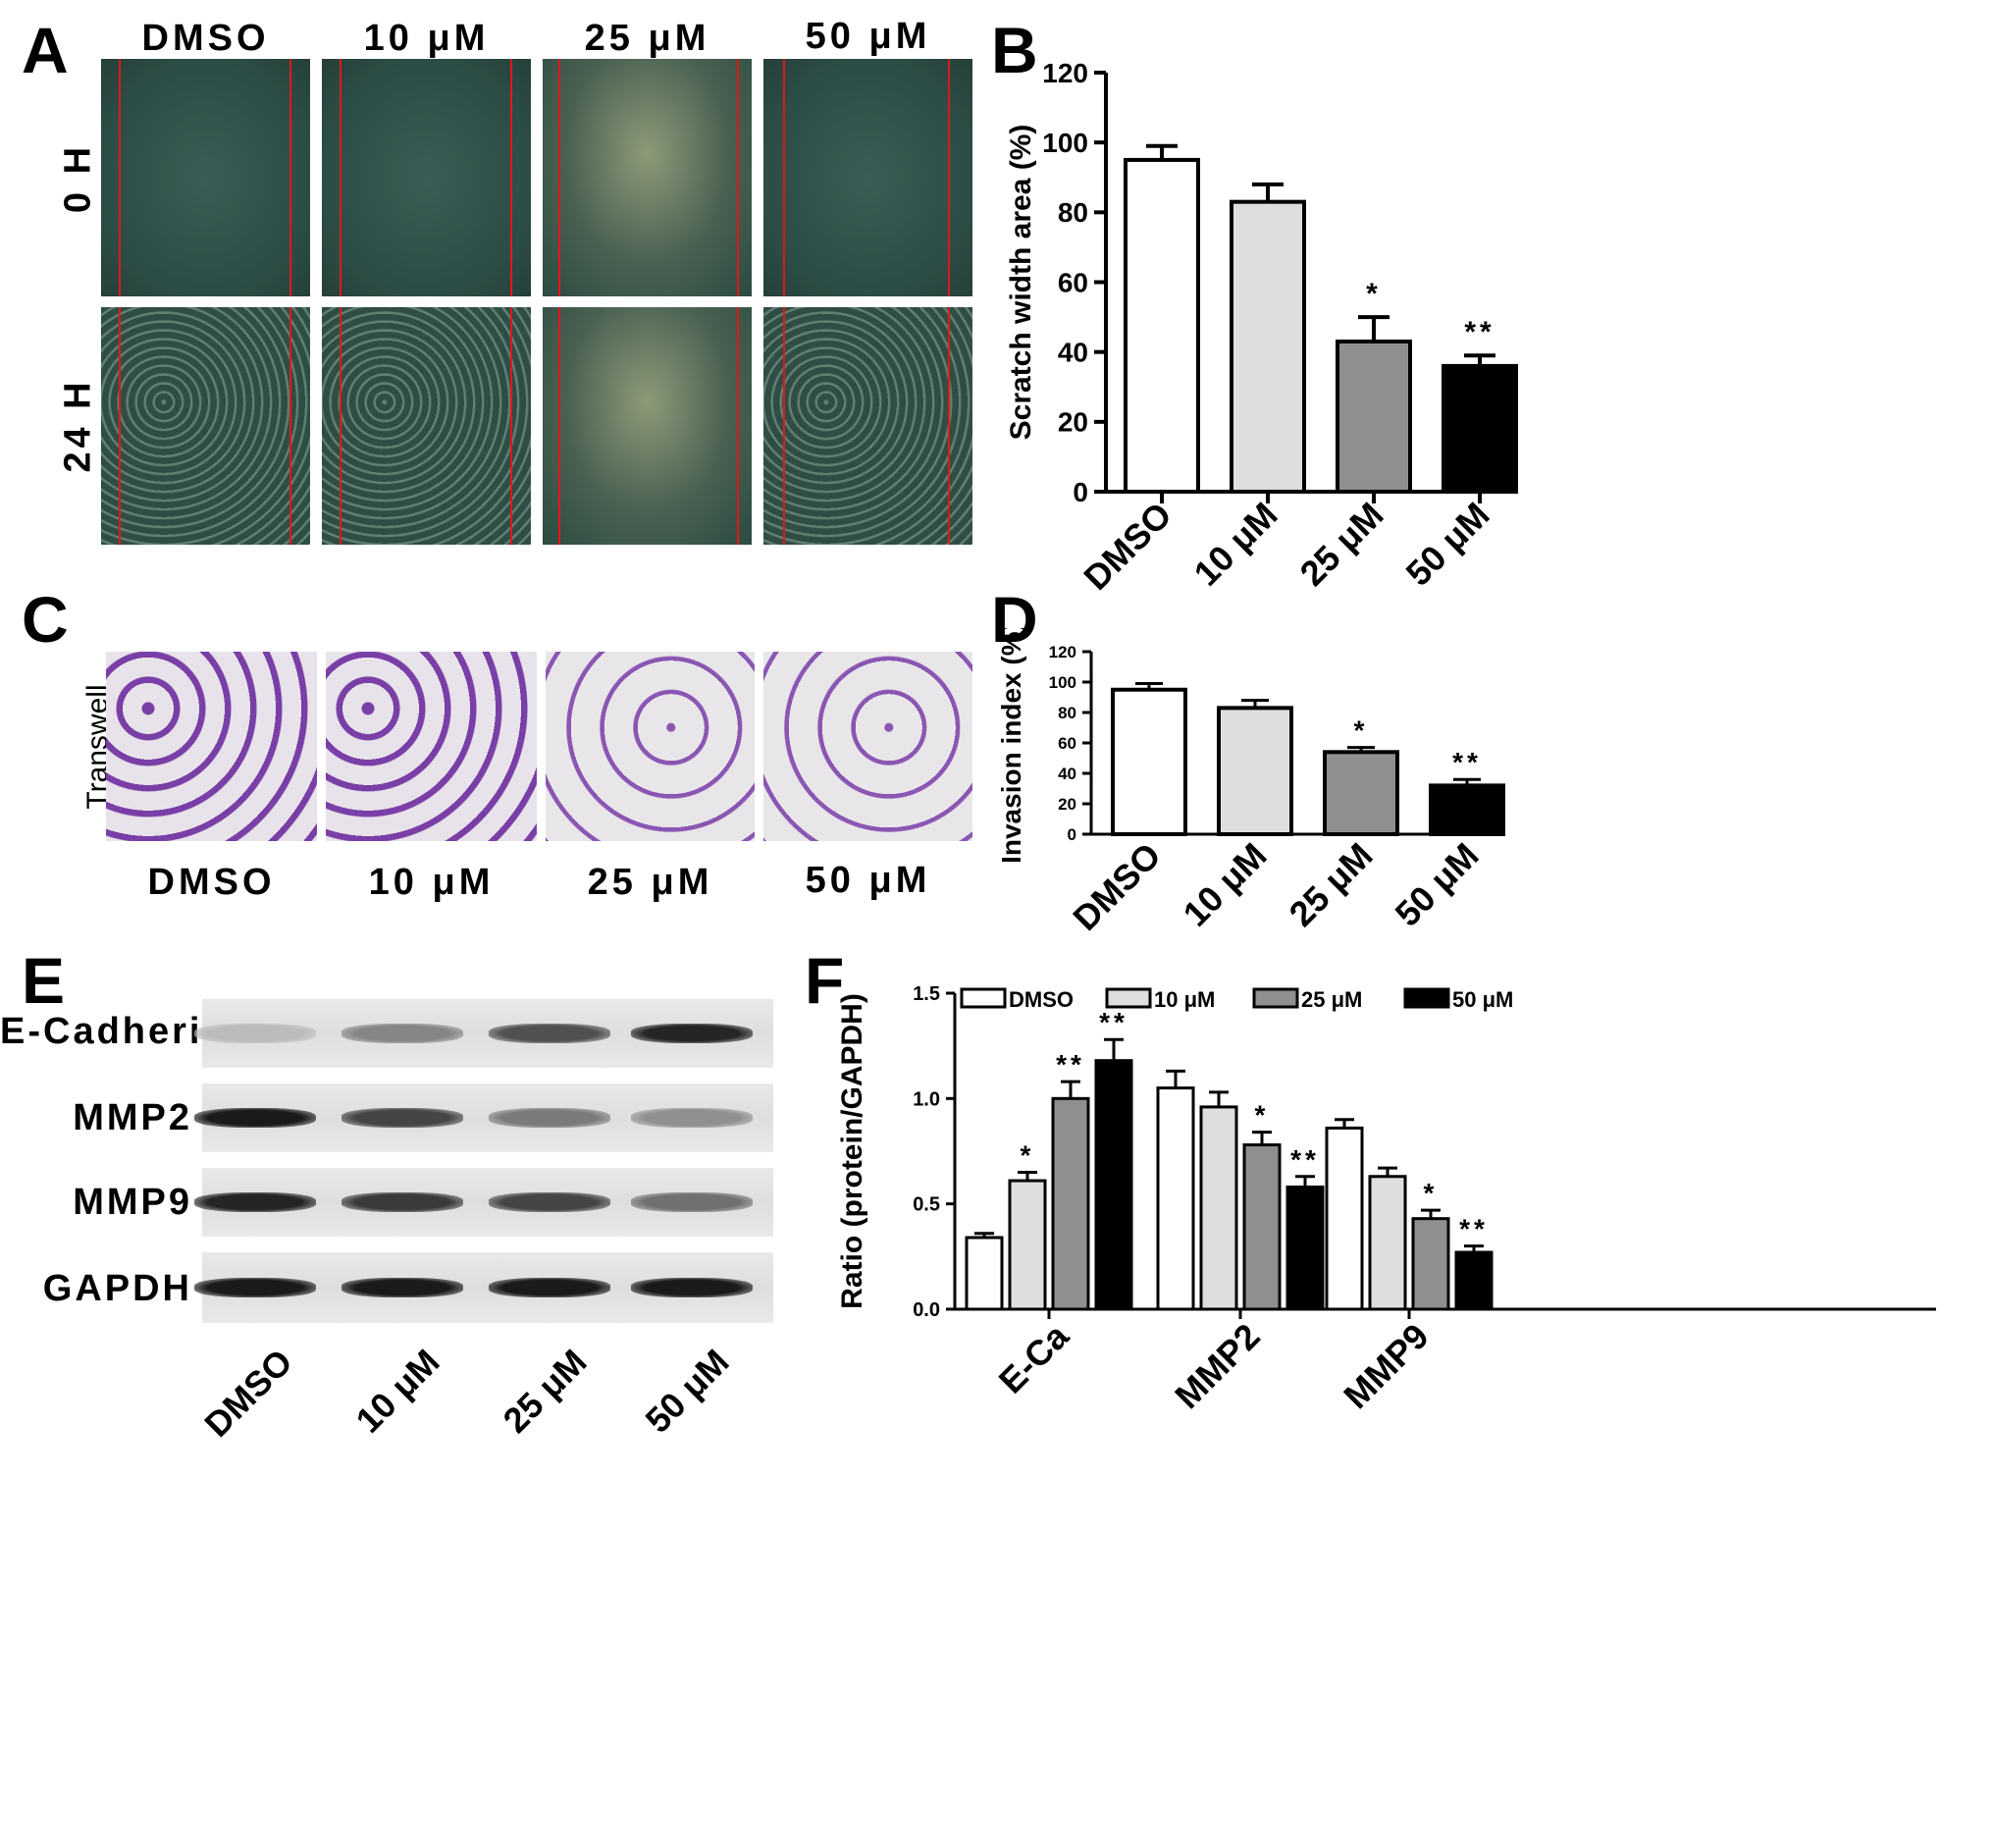 This screenshot has width=1993, height=1848. I want to click on y-tick-label: 1.0, so click(926, 1099).